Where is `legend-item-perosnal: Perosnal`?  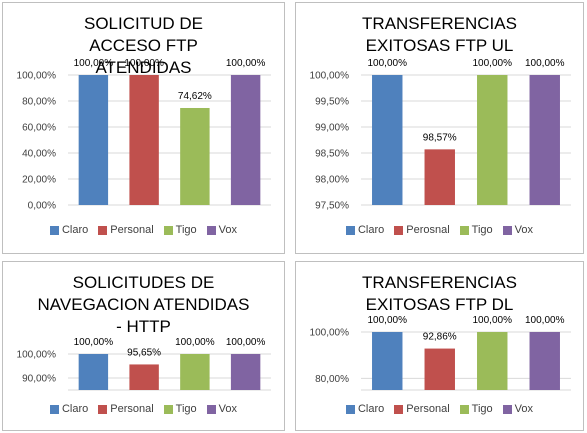 legend-item-perosnal: Perosnal is located at coordinates (422, 230).